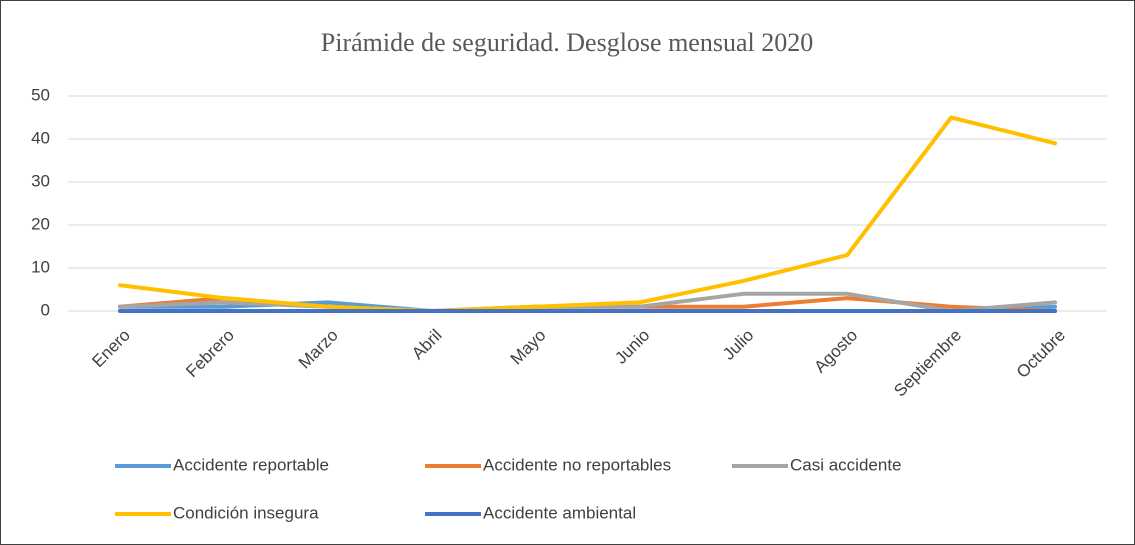 This screenshot has width=1135, height=545. Describe the element at coordinates (40, 180) in the screenshot. I see `y-tick-label: 30` at that location.